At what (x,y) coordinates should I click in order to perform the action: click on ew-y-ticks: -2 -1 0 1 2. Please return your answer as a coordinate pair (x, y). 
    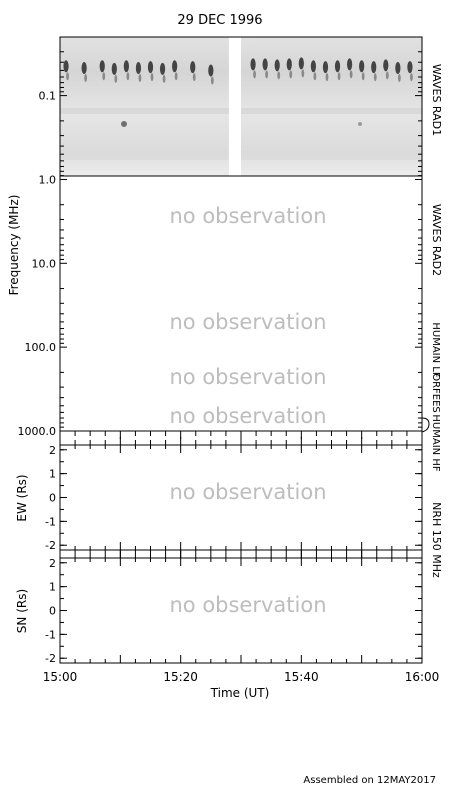
    Looking at the image, I should click on (233, 498).